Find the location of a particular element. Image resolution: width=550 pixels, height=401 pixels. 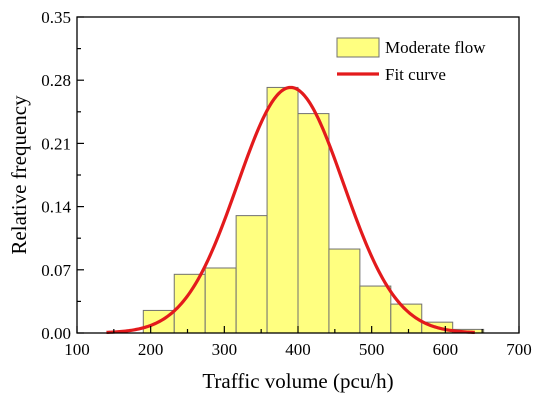

x-tick-labels: 100 200 300 400 500 600 700 is located at coordinates (298, 349).